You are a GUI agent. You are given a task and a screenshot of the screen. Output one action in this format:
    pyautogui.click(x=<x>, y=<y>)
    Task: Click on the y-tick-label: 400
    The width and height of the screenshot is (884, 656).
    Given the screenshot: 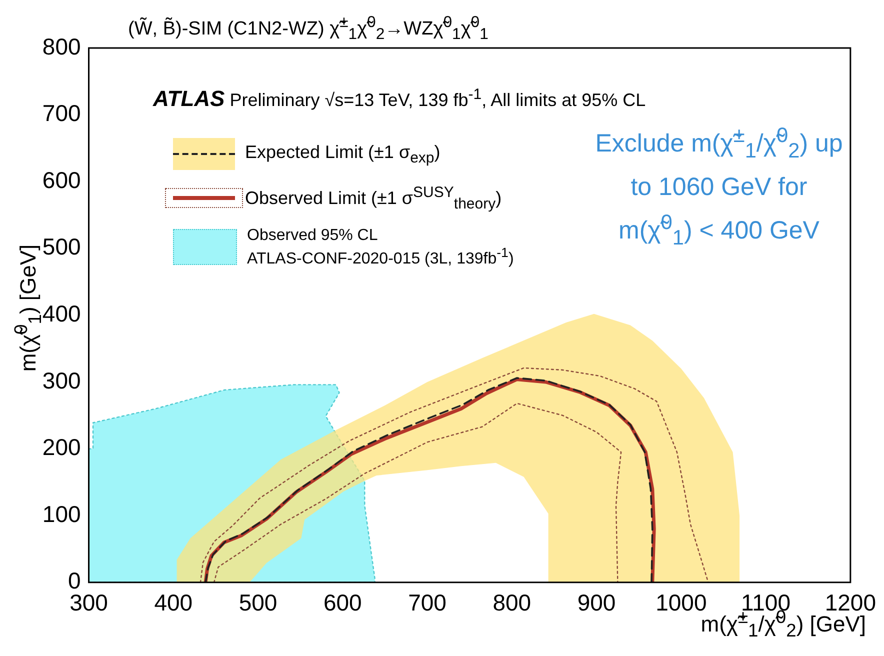 What is the action you would take?
    pyautogui.click(x=61, y=313)
    